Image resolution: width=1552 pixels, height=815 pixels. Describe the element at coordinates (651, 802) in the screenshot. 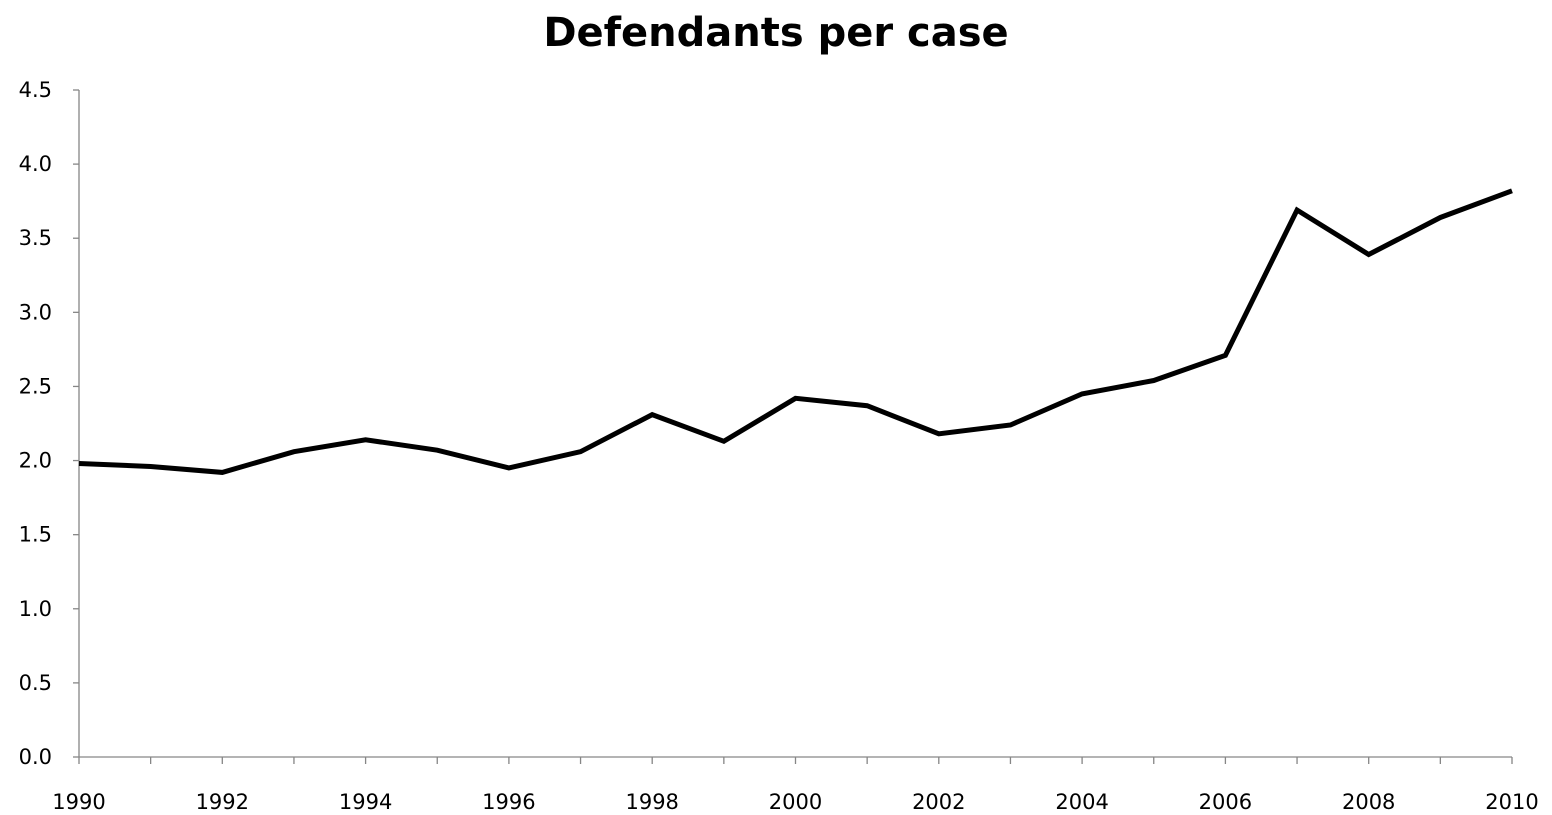

I see `x-tick-label: 1998` at that location.